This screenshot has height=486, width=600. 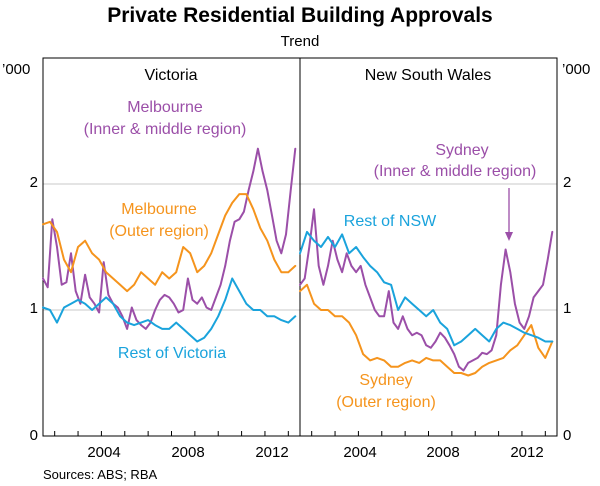 What do you see at coordinates (16, 69) in the screenshot?
I see `y-unit-left: ’000` at bounding box center [16, 69].